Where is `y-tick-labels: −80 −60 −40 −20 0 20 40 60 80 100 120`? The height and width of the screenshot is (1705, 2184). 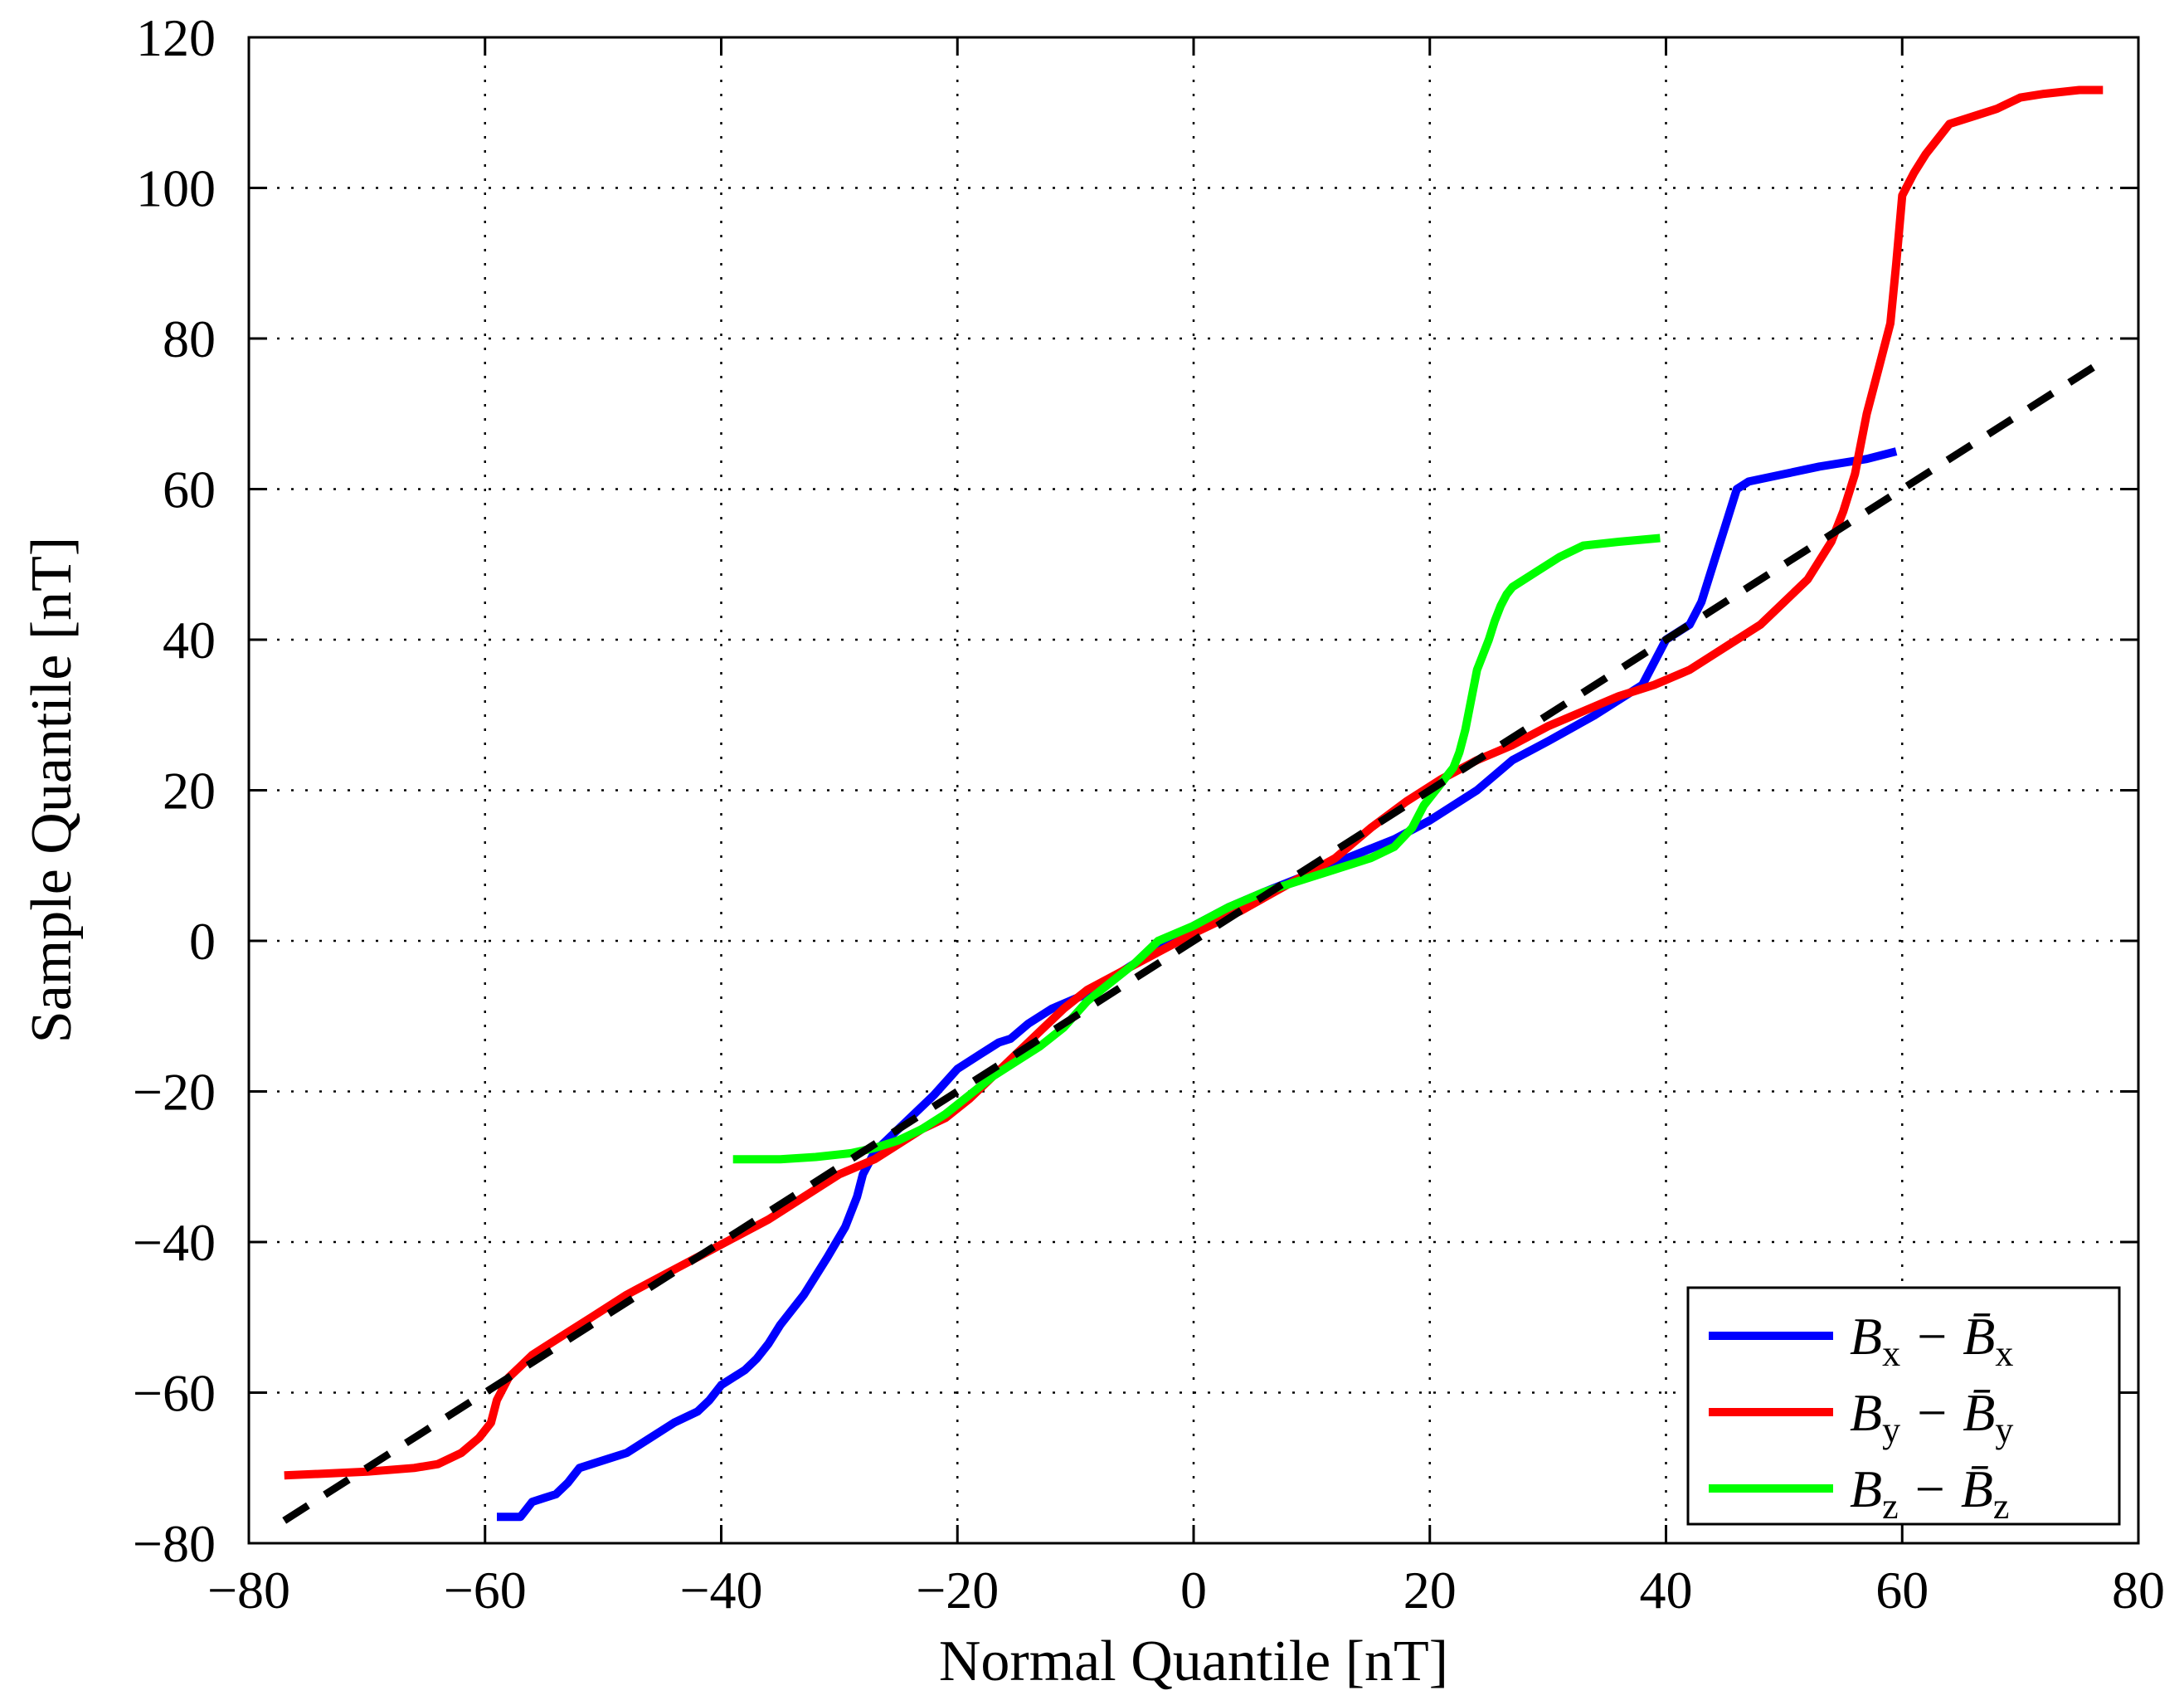
y-tick-labels: −80 −60 −40 −20 0 20 40 60 80 100 120 is located at coordinates (174, 790).